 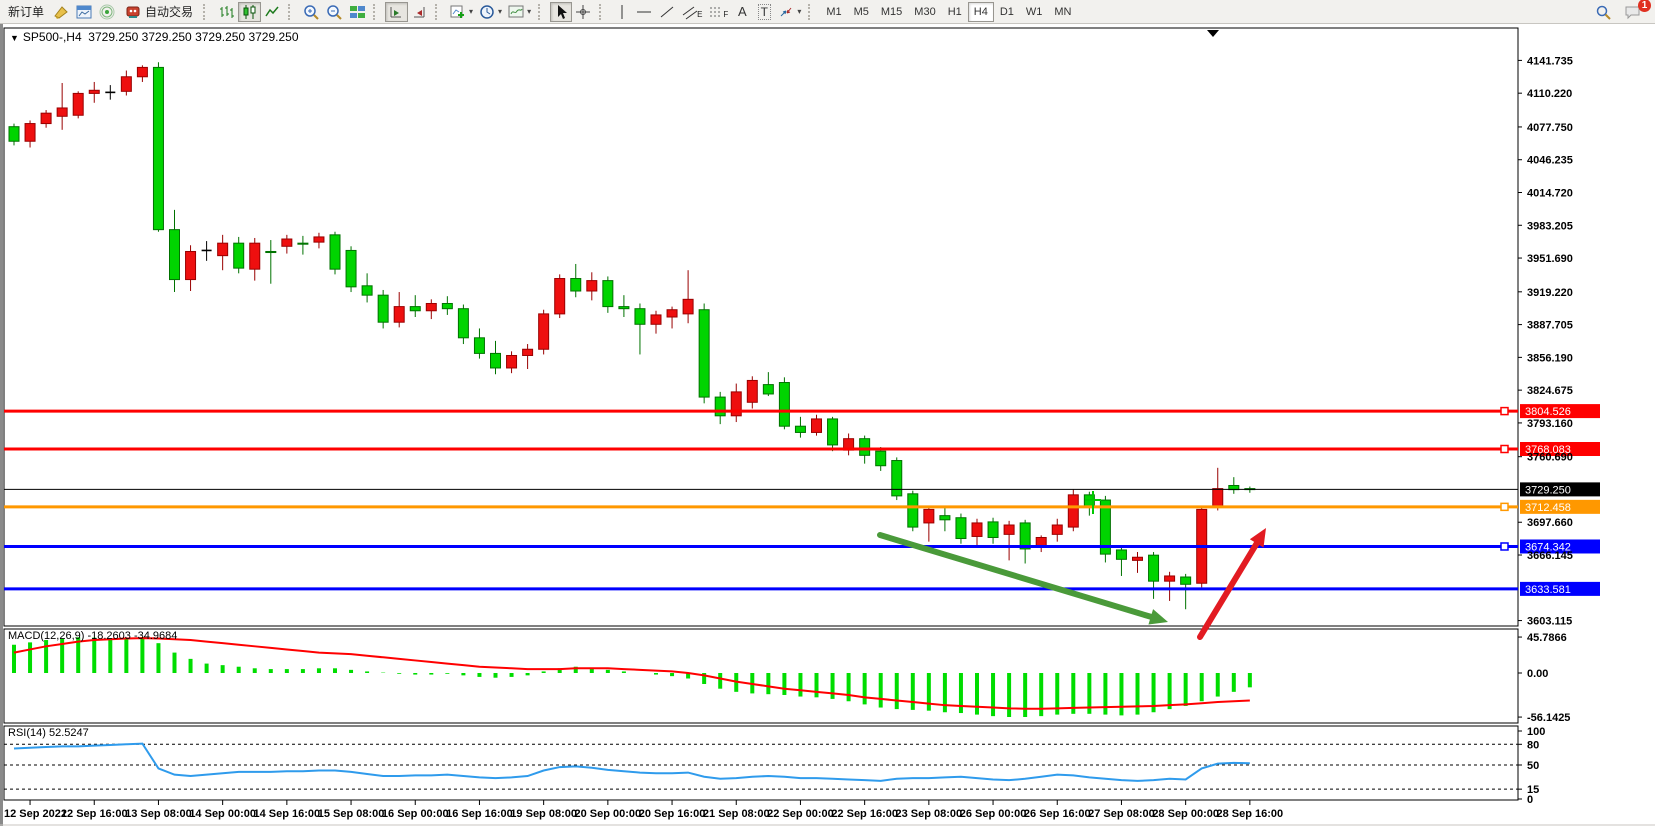 I want to click on period-button: ▾, so click(x=490, y=12).